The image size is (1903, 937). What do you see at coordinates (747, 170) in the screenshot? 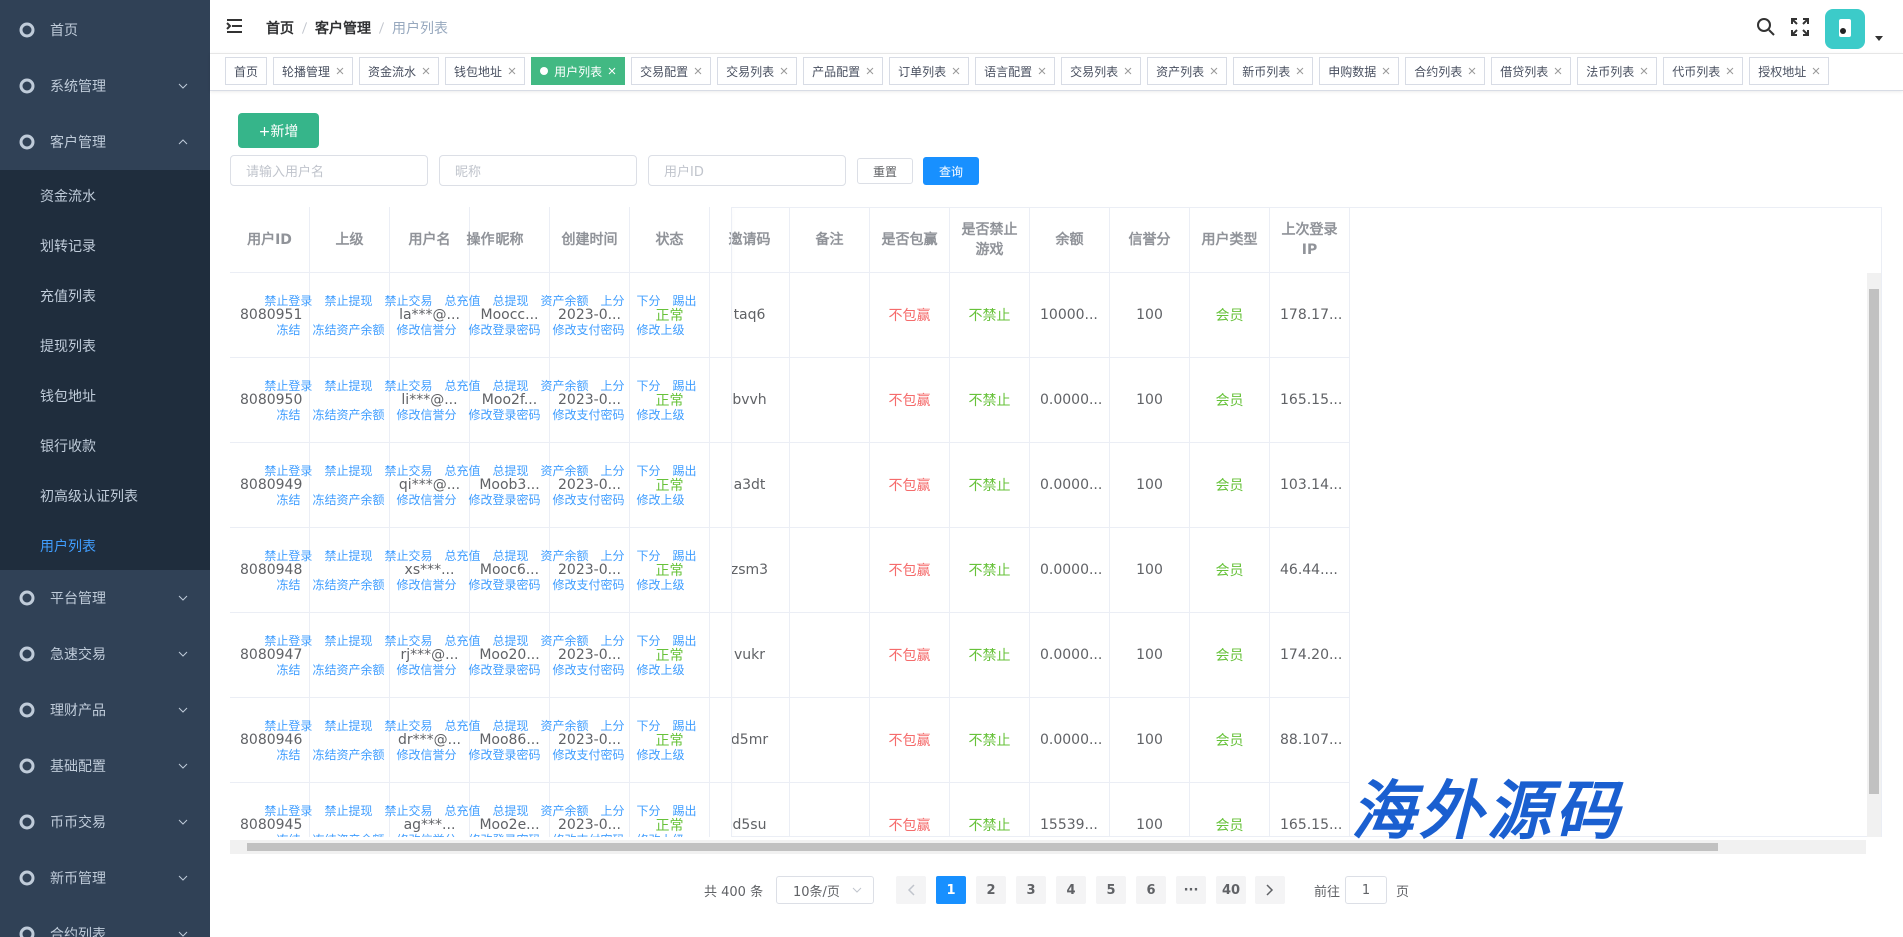
I see `search-input: 用户ID` at bounding box center [747, 170].